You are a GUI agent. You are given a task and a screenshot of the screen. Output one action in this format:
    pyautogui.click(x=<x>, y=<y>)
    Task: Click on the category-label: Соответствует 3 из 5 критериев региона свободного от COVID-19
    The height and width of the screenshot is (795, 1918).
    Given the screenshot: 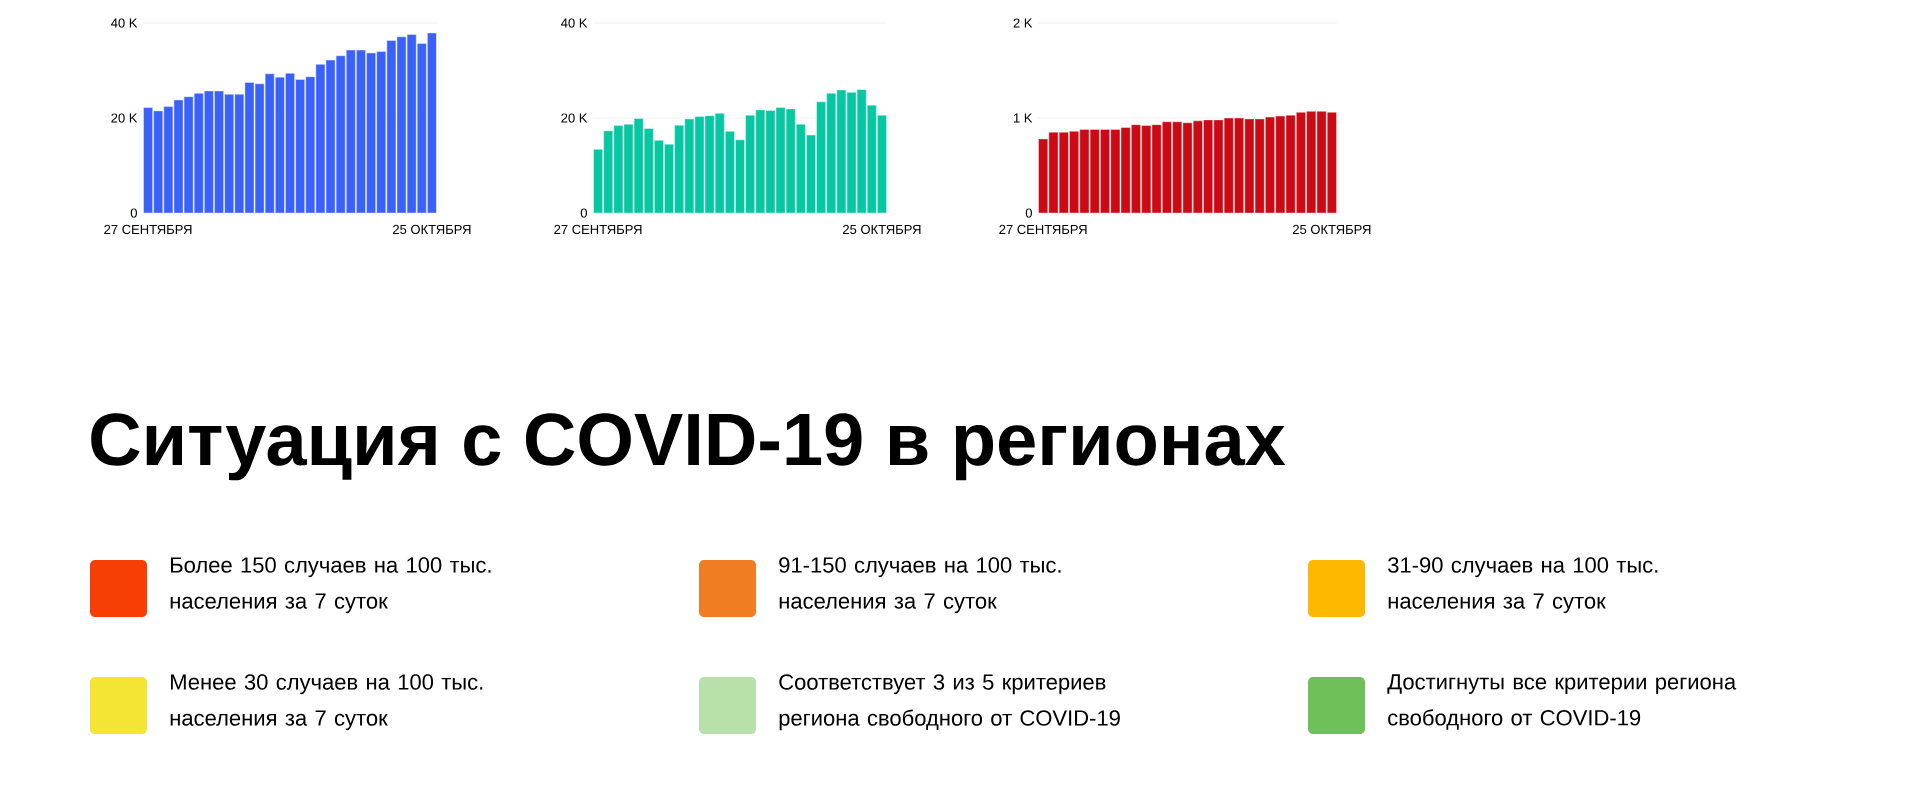 What is the action you would take?
    pyautogui.click(x=949, y=702)
    